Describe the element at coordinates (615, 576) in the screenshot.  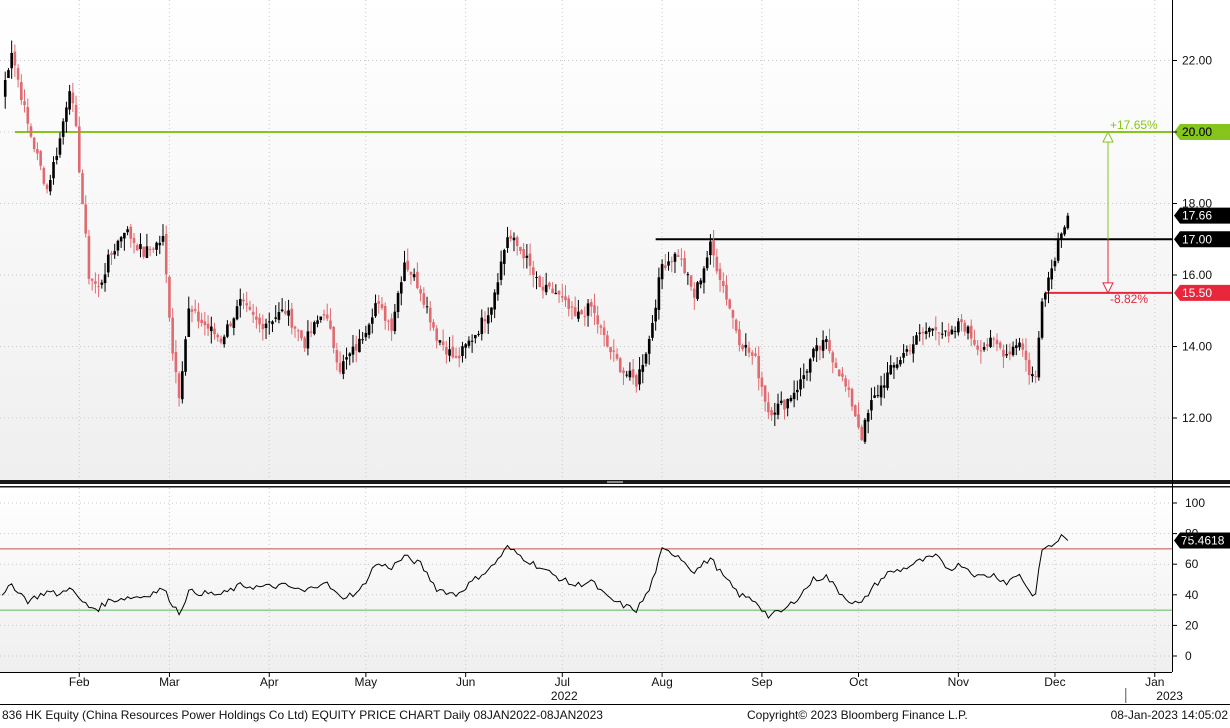
I see `rsi-layer: 75.4618` at that location.